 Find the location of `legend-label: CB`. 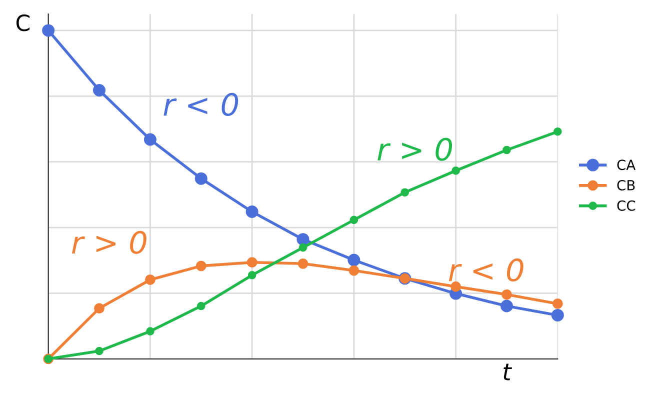

legend-label: CB is located at coordinates (626, 185).